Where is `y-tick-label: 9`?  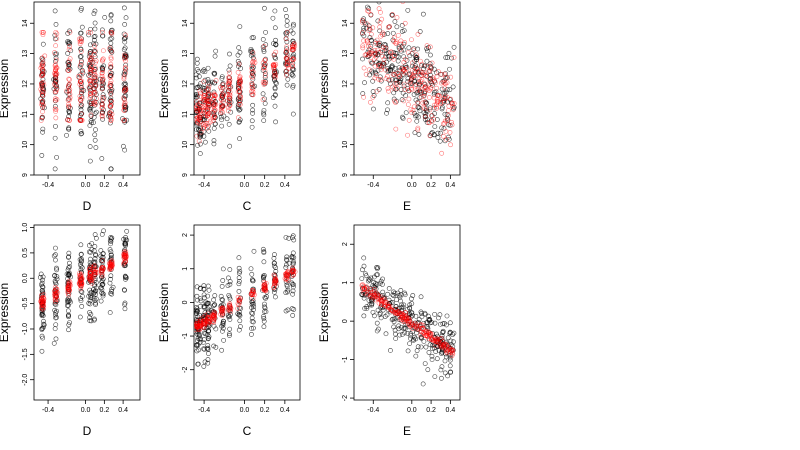
y-tick-label: 9 is located at coordinates (25, 175).